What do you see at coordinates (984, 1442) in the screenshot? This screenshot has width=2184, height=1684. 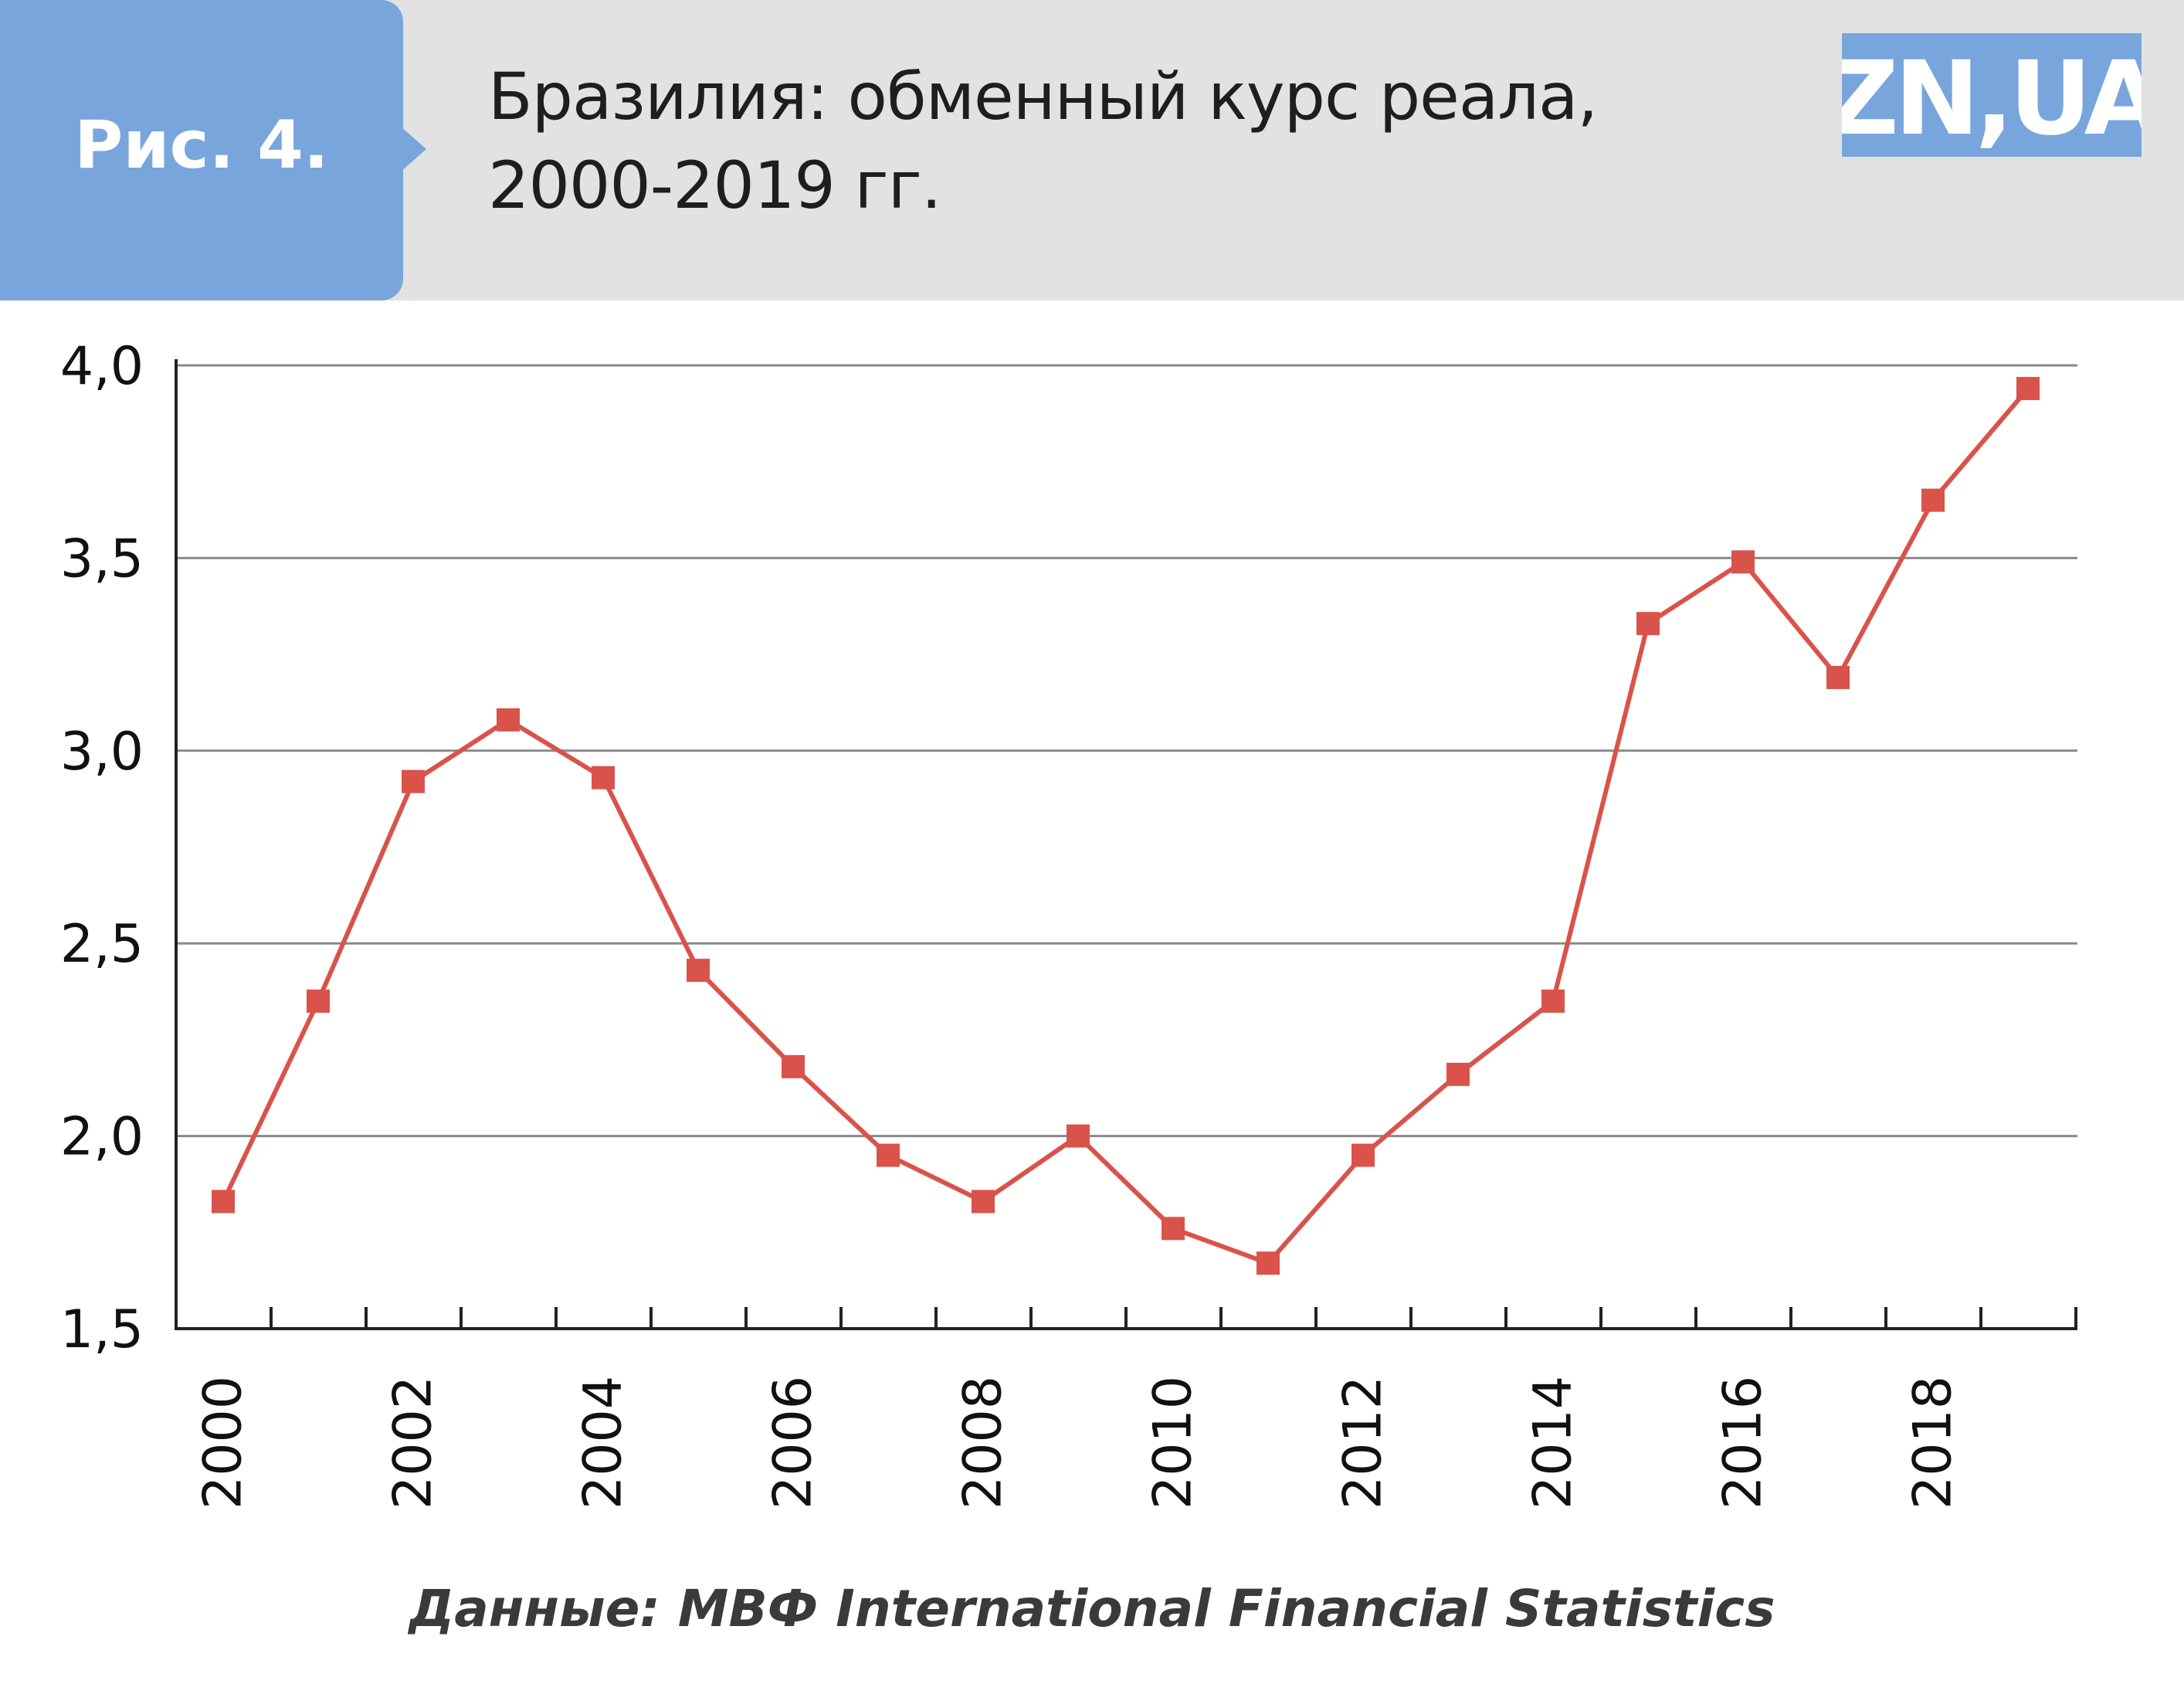 I see `x-tick-label: 2008` at bounding box center [984, 1442].